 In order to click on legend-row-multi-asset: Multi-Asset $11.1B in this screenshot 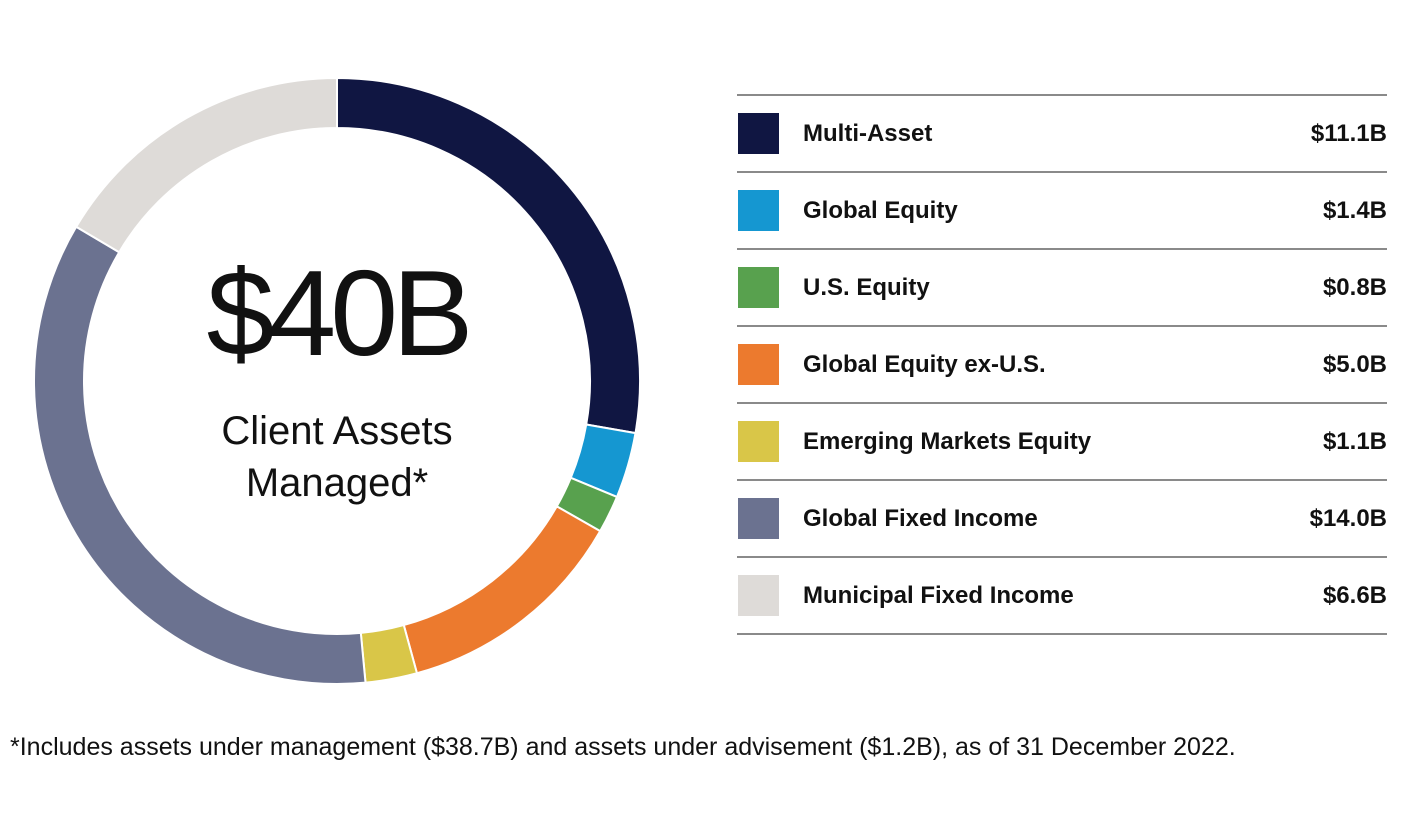, I will do `click(1062, 134)`.